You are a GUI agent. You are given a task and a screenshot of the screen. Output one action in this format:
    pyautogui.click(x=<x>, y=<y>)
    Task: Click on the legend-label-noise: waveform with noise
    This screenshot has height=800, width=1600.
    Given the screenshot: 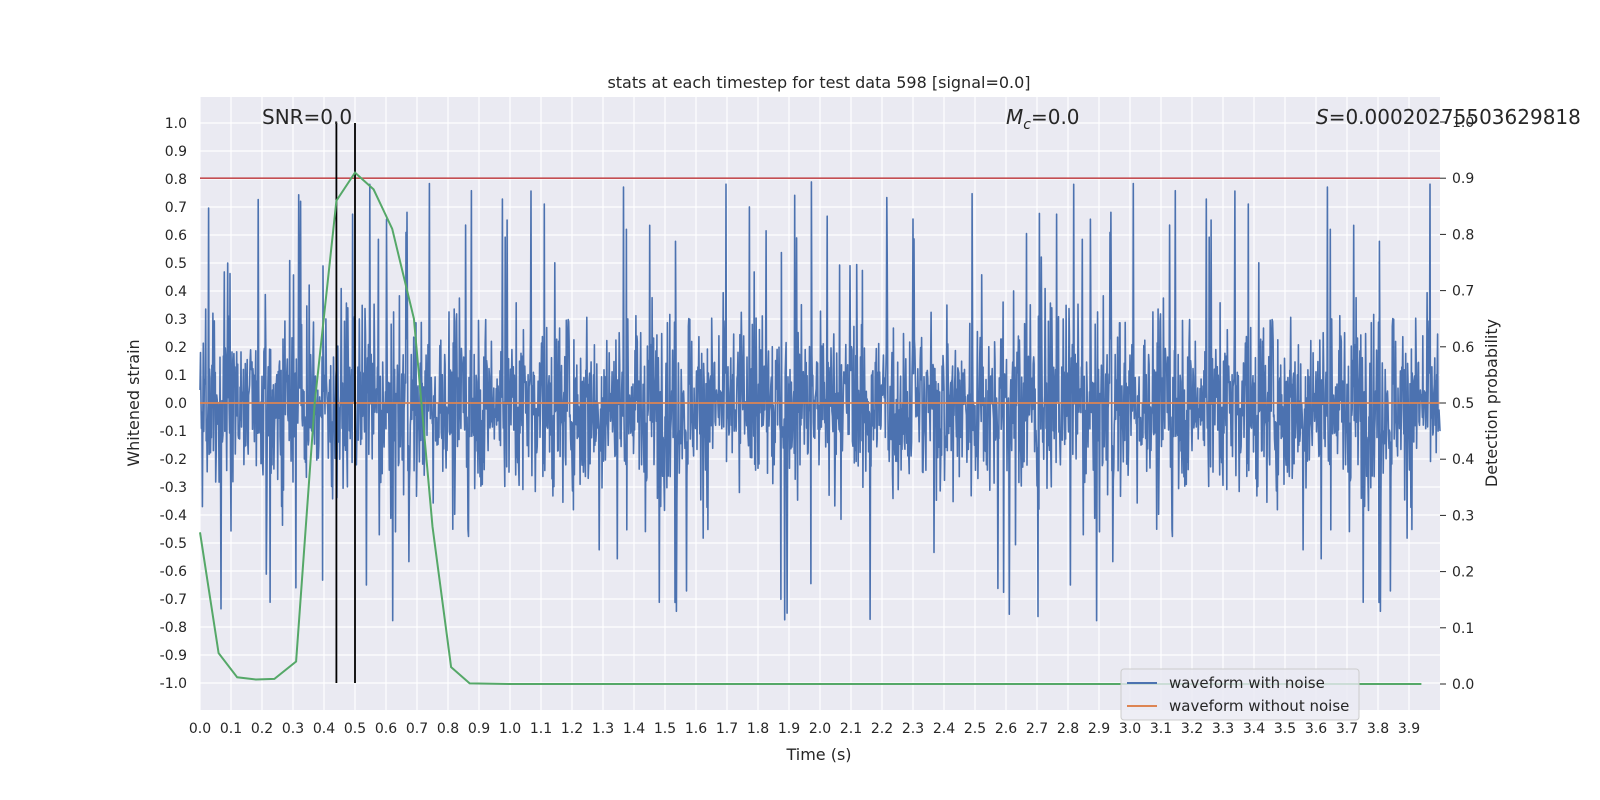 What is the action you would take?
    pyautogui.click(x=1247, y=683)
    